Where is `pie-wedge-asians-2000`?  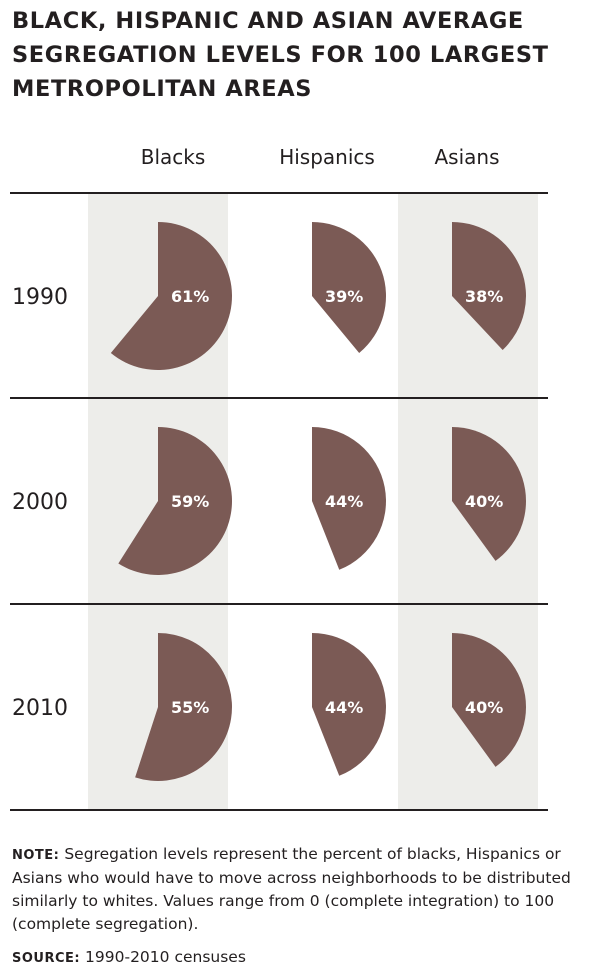 pie-wedge-asians-2000 is located at coordinates (489, 494).